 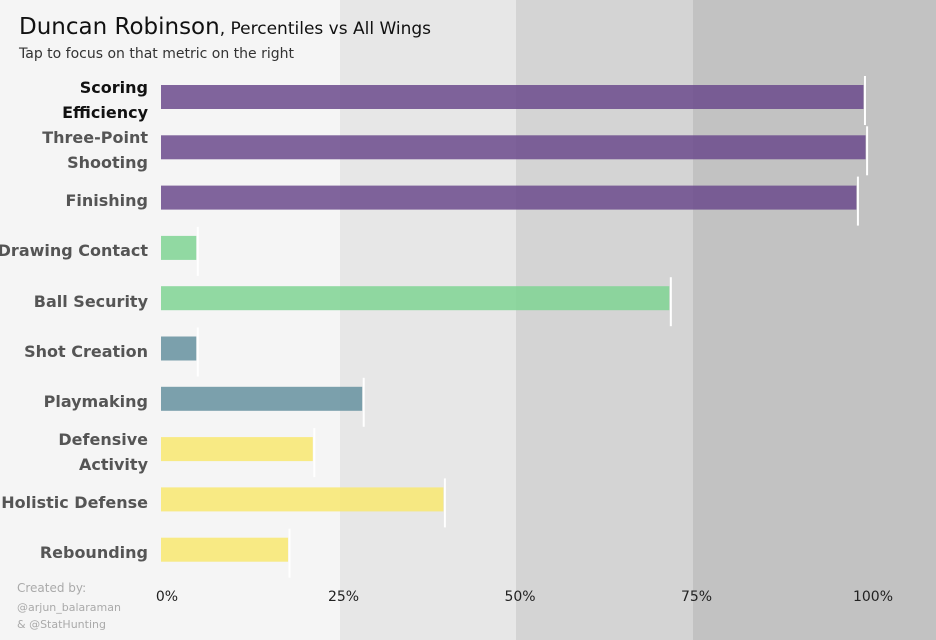 What do you see at coordinates (93, 553) in the screenshot?
I see `category-label-line: Rebounding` at bounding box center [93, 553].